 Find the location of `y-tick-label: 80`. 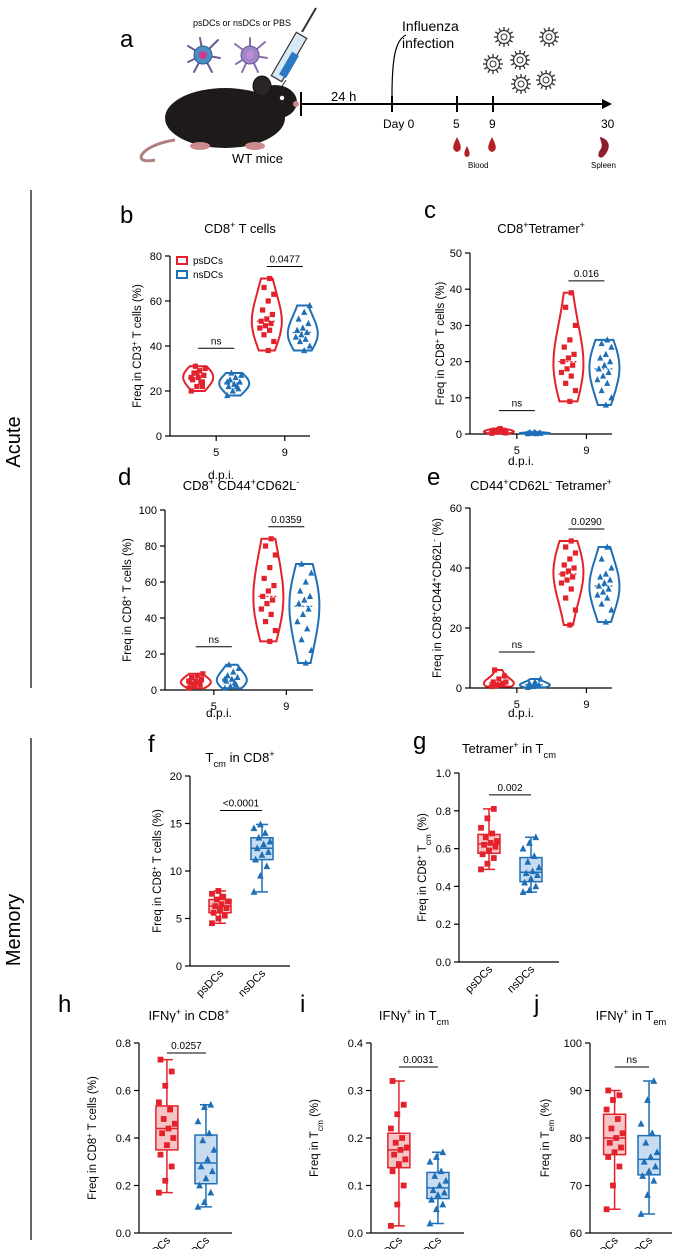

y-tick-label: 80 is located at coordinates (151, 547).